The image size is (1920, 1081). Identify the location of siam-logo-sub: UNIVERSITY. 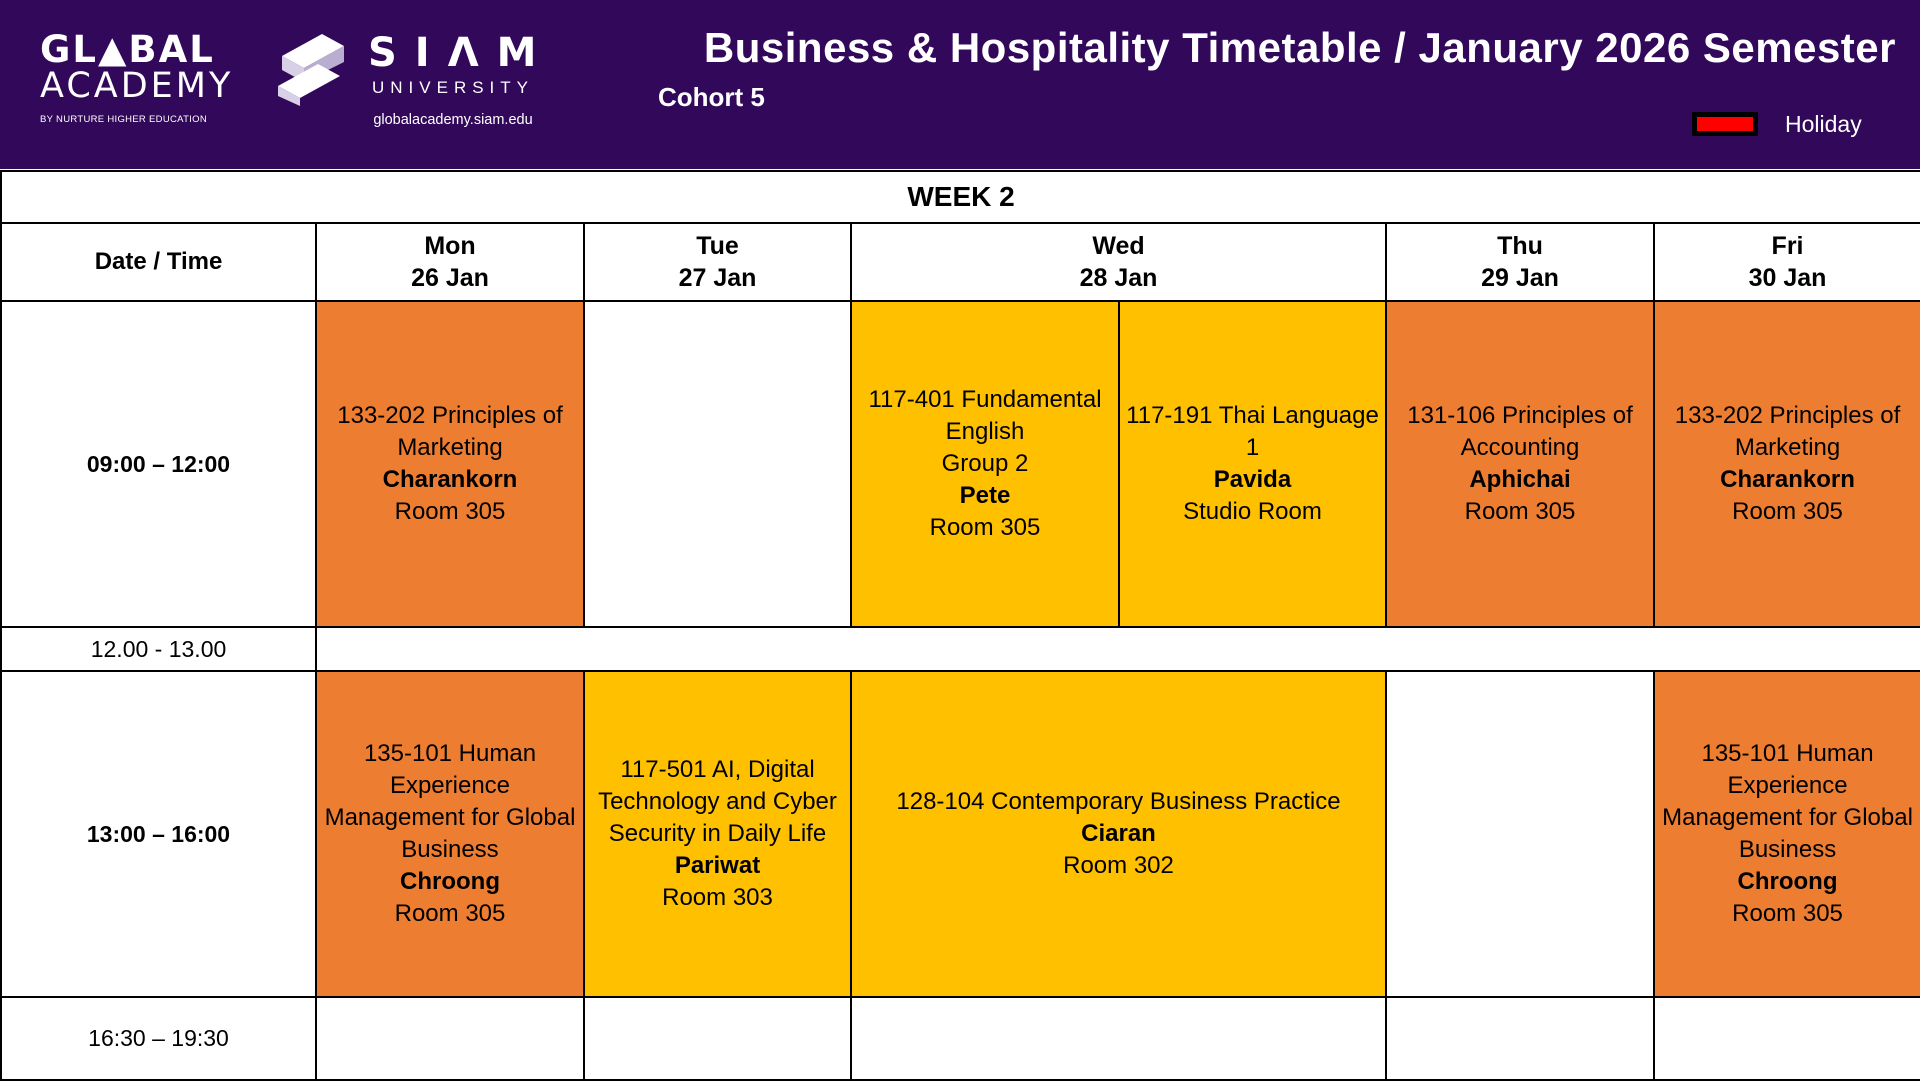
(453, 87).